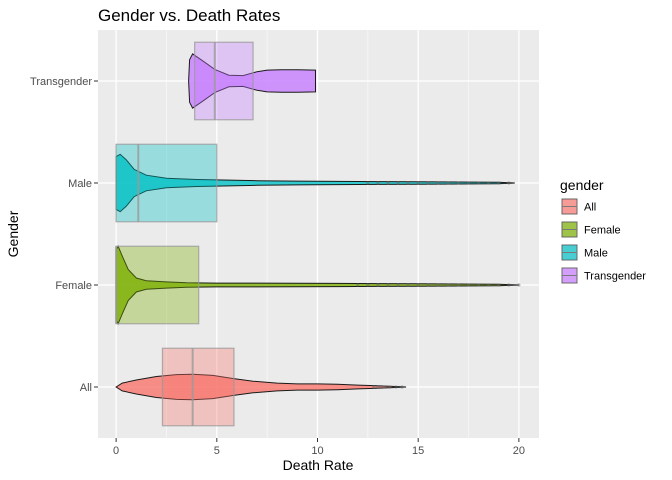 The height and width of the screenshot is (480, 672). I want to click on box-female, so click(157, 285).